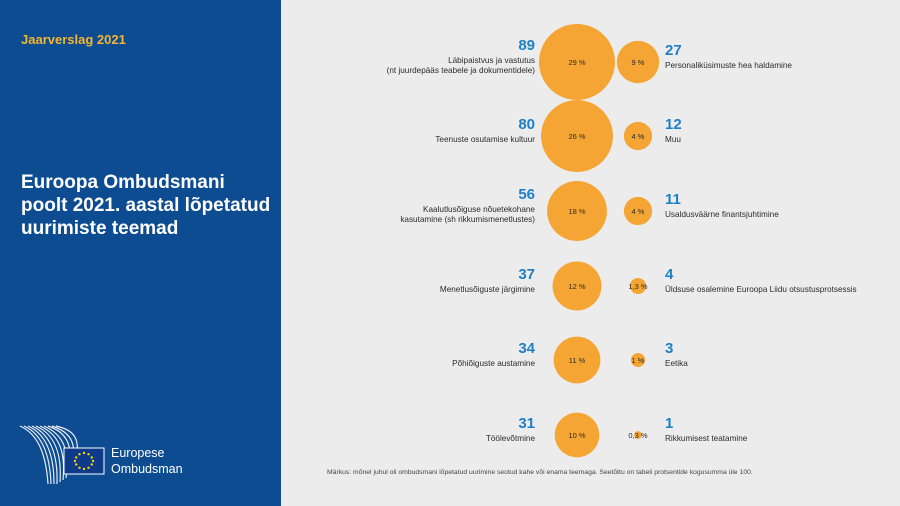 The width and height of the screenshot is (900, 506). I want to click on left-bubble-label-2: 18 %, so click(576, 211).